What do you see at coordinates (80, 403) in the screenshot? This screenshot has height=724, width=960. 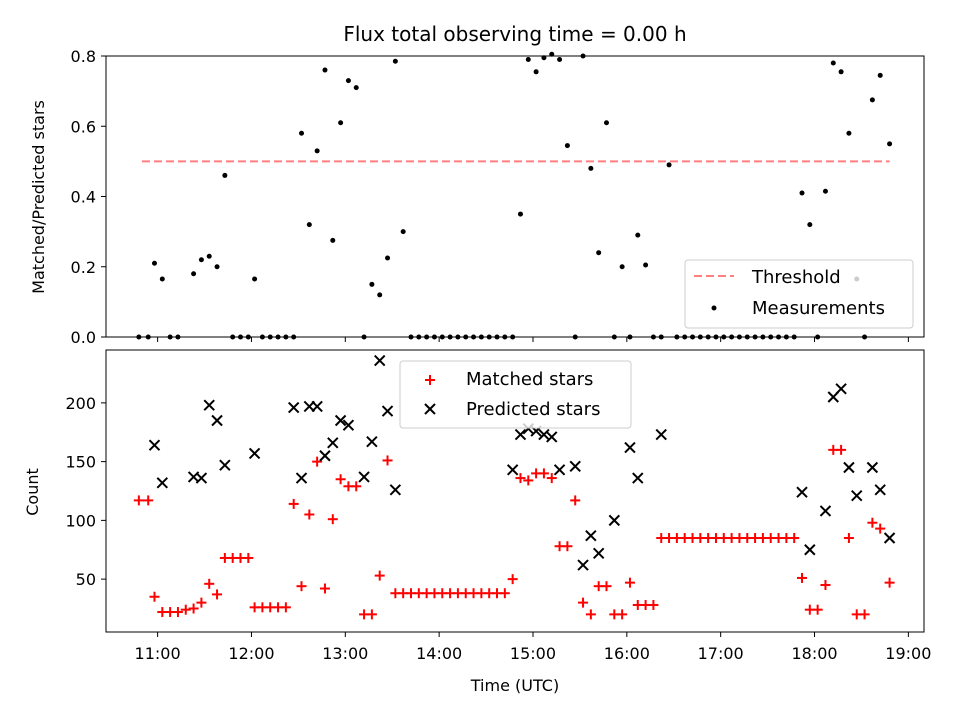 I see `count-y-tick-label: 200` at bounding box center [80, 403].